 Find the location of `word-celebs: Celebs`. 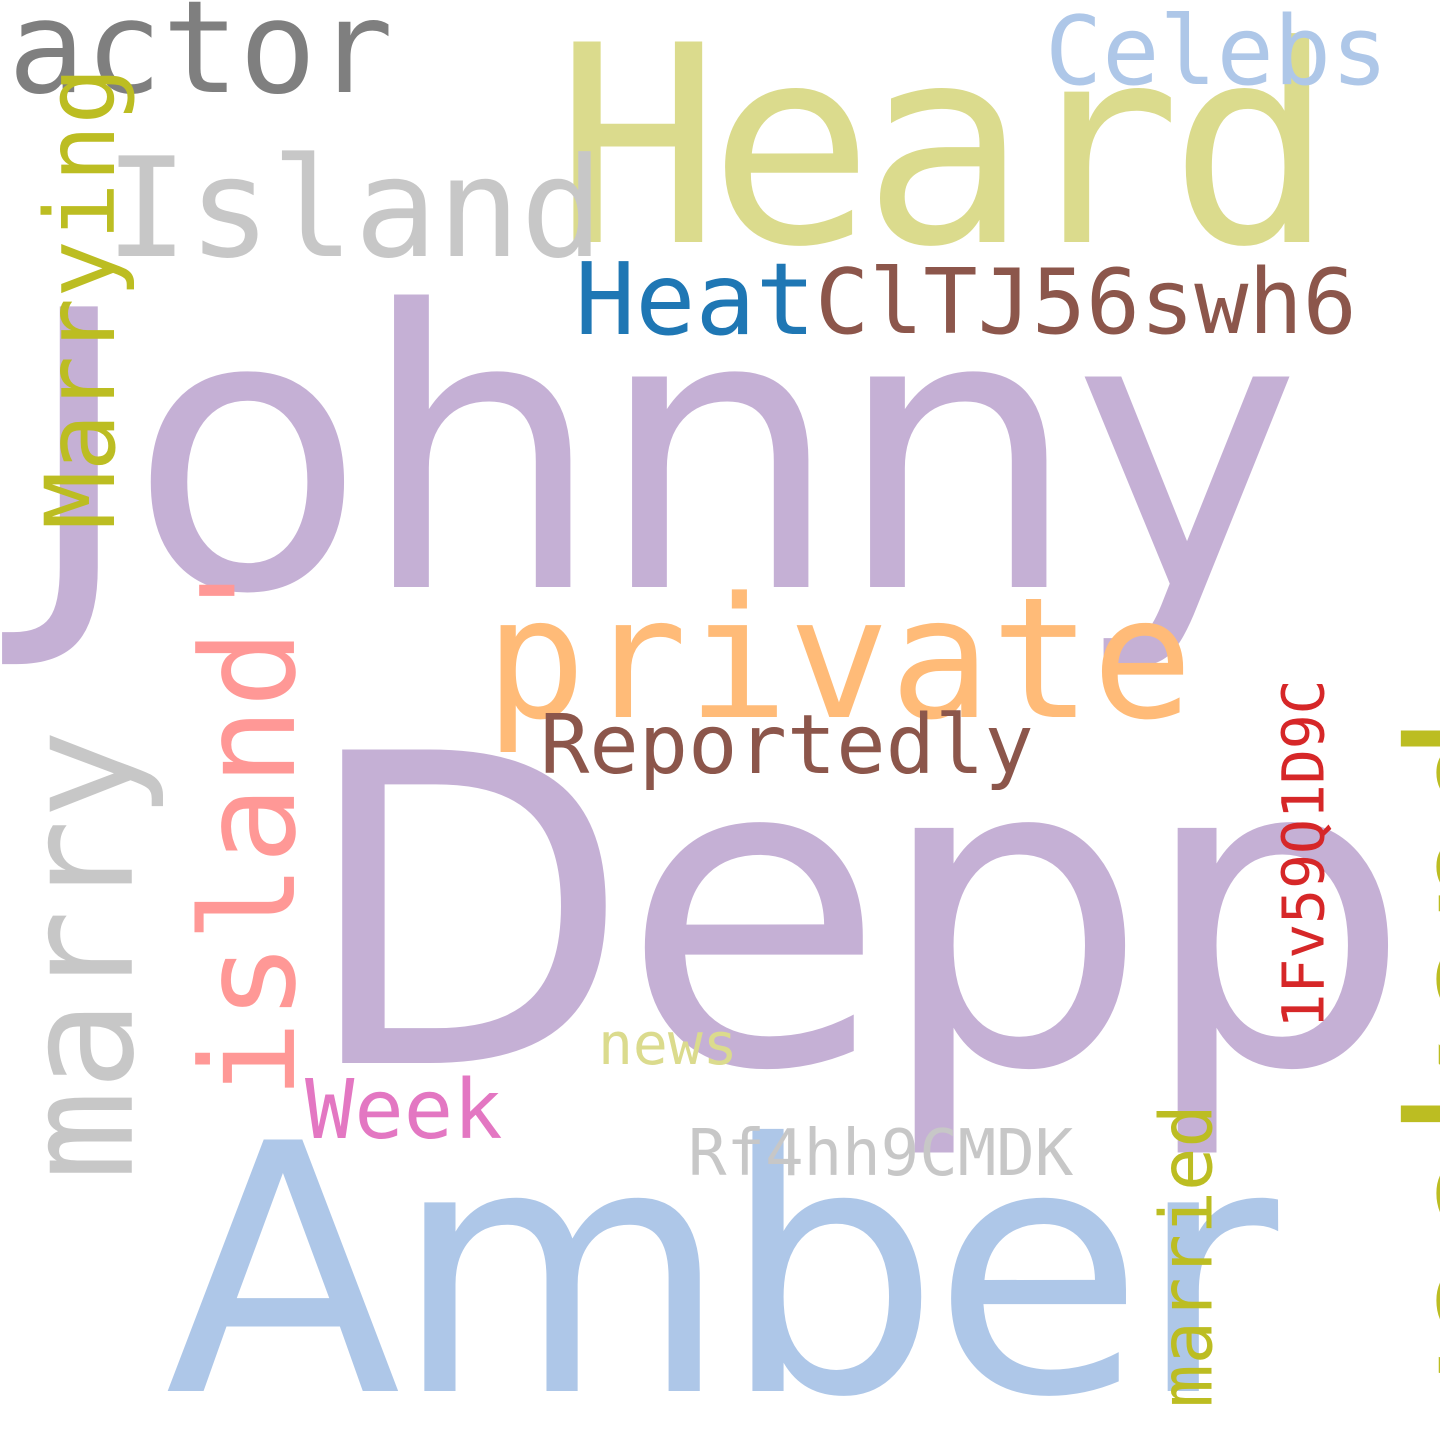

word-celebs: Celebs is located at coordinates (1217, 53).